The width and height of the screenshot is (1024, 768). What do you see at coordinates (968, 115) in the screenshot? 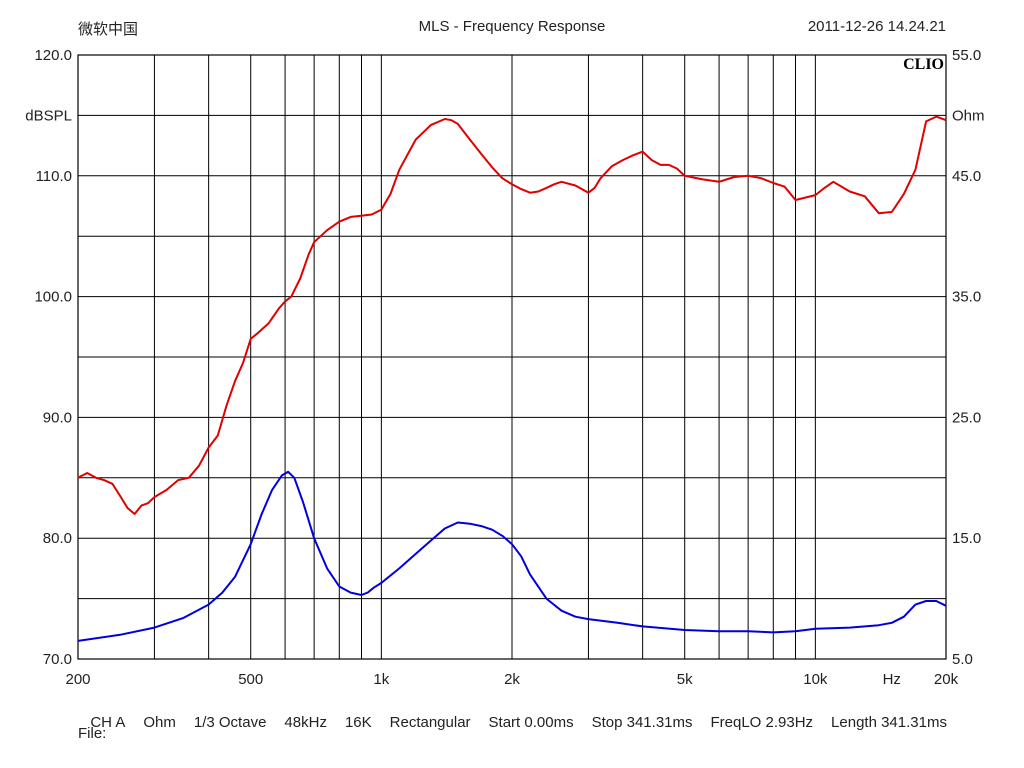
I see `y-right-axis-label: Ohm` at bounding box center [968, 115].